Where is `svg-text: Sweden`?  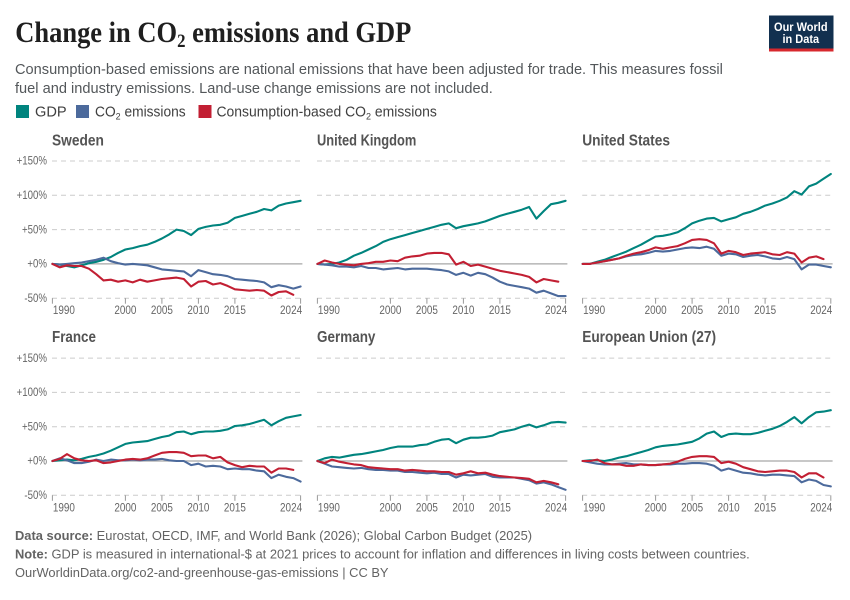
svg-text: Sweden is located at coordinates (78, 141).